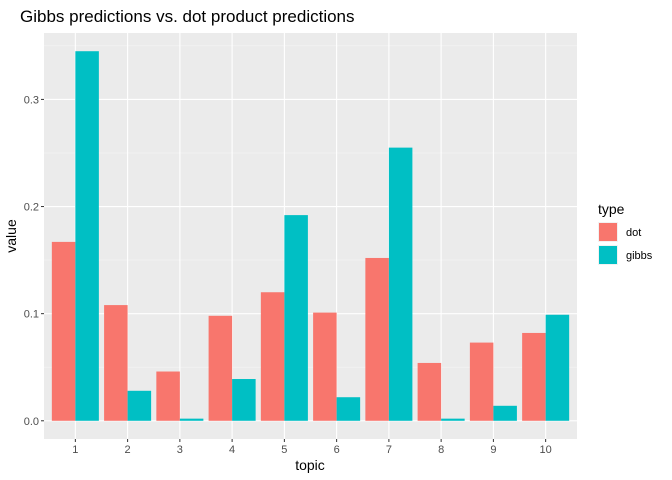 The image size is (672, 480). Describe the element at coordinates (611, 209) in the screenshot. I see `legend-title: type` at that location.